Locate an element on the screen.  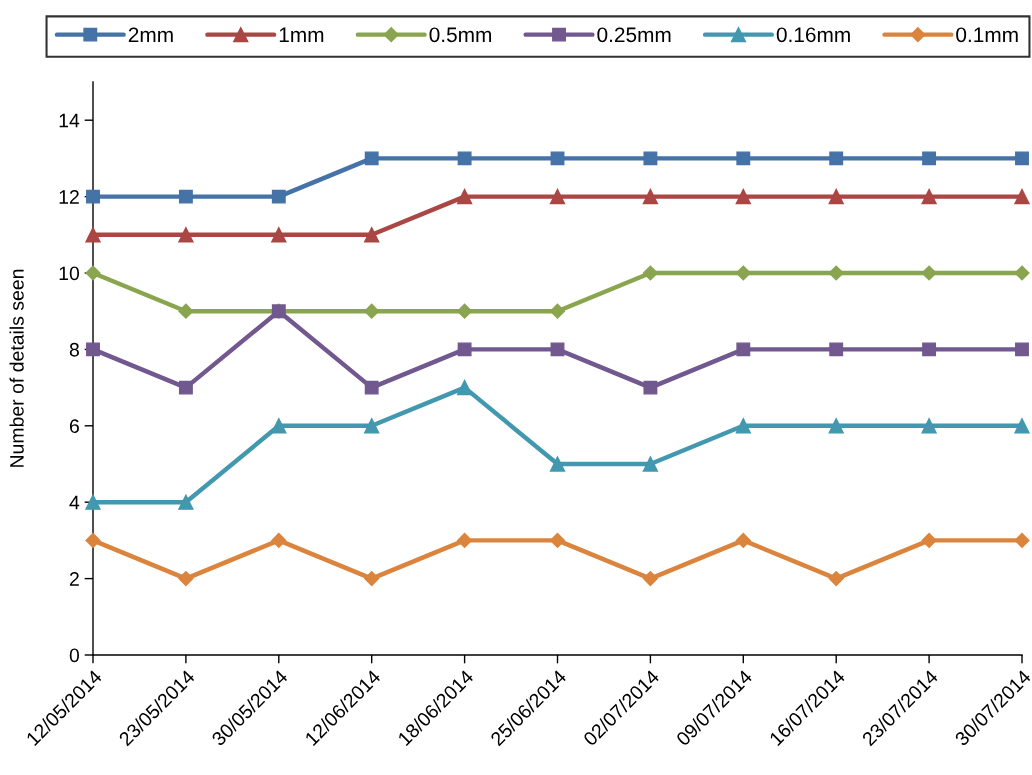
y-tick-label: 6 is located at coordinates (74, 426).